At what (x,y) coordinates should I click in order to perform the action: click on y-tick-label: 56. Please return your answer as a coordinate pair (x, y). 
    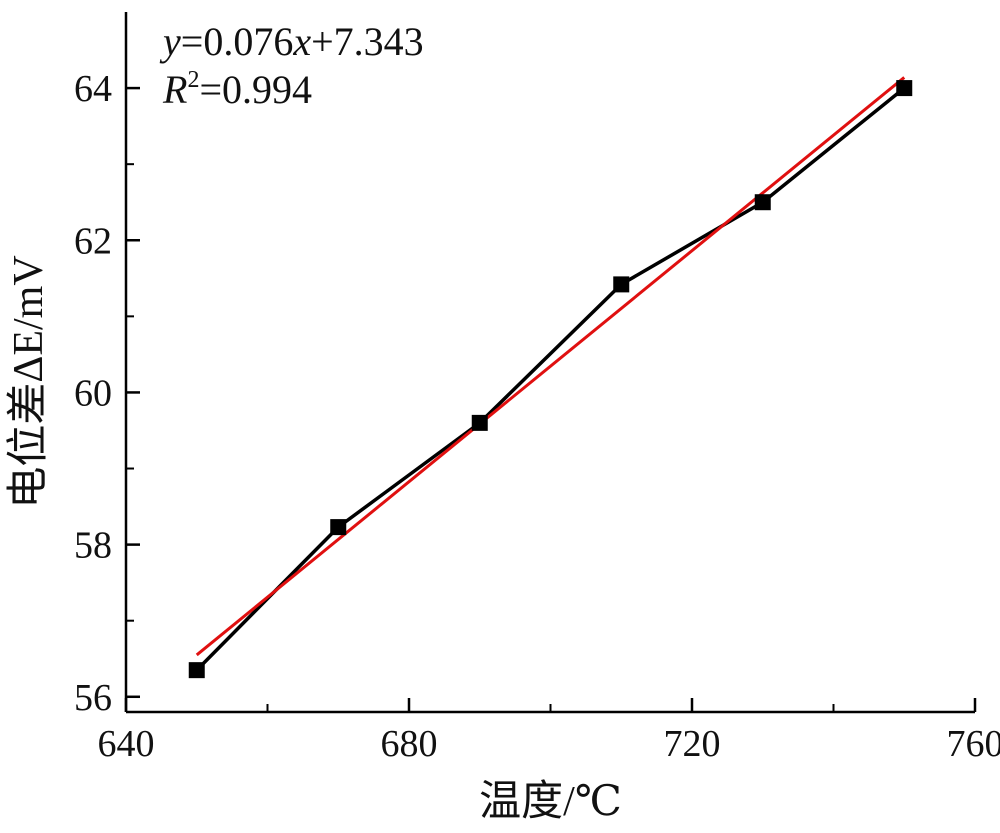
    Looking at the image, I should click on (93, 698).